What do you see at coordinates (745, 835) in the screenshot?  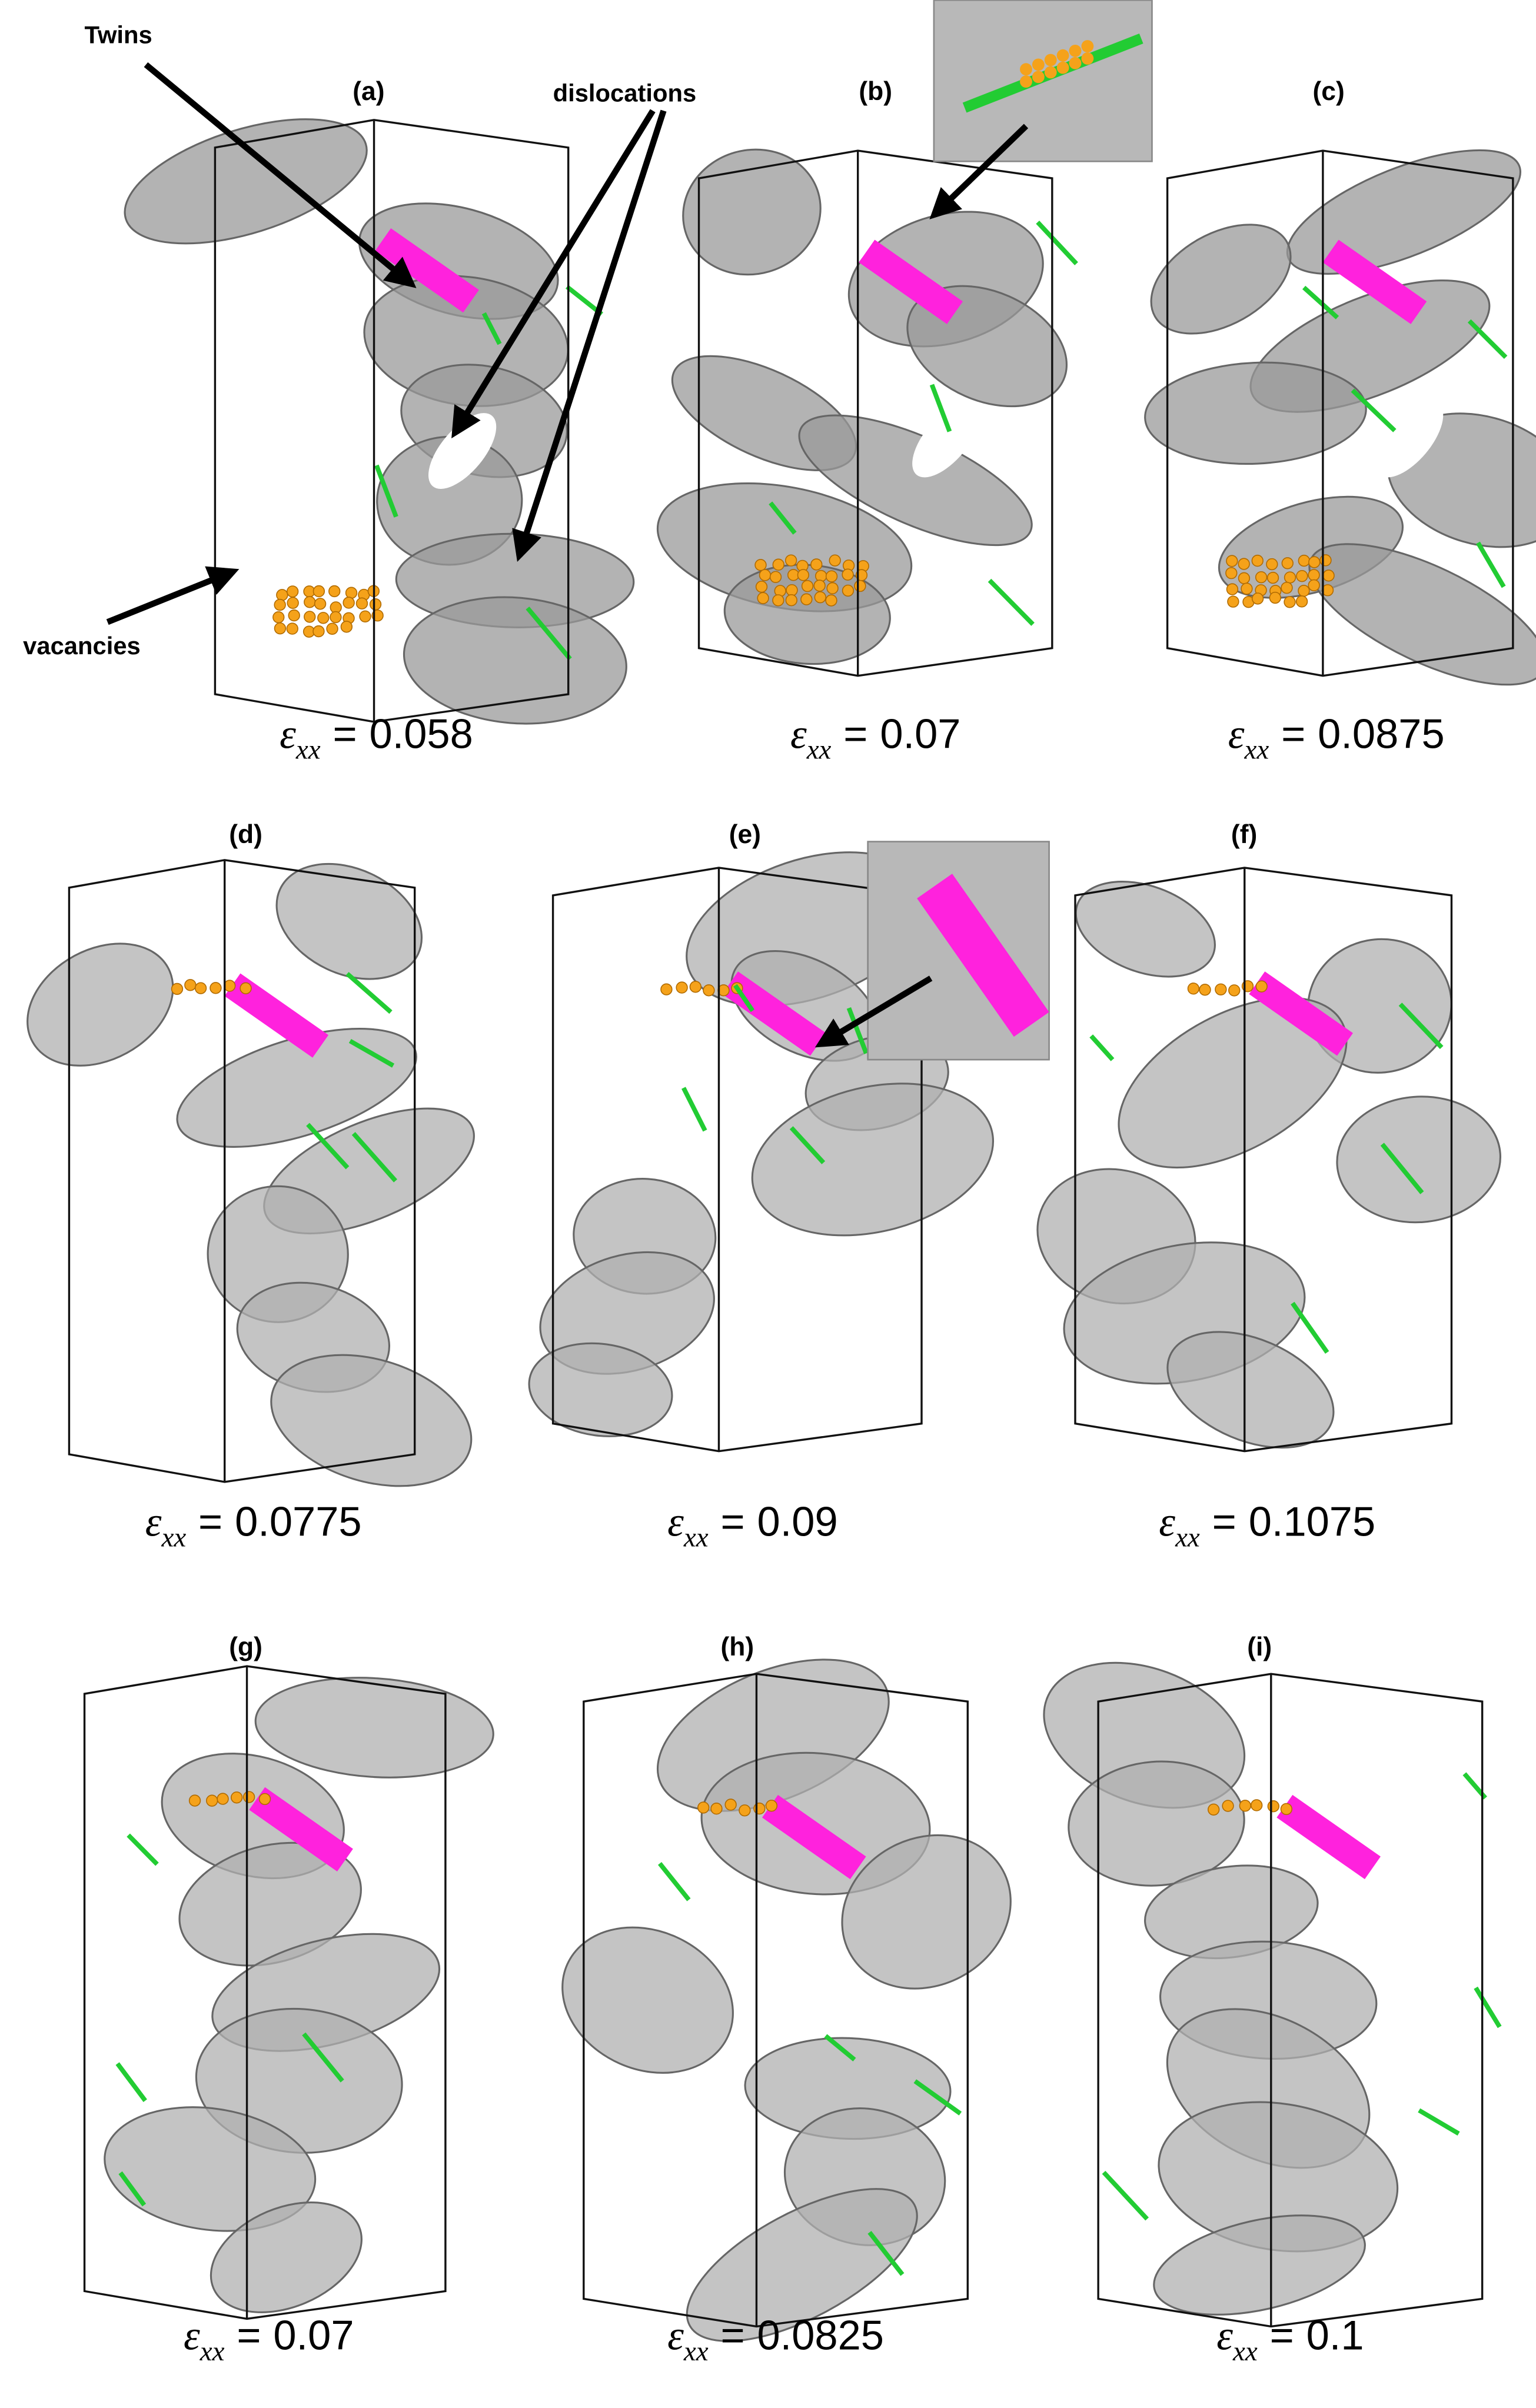 I see `panel-label: (e)` at bounding box center [745, 835].